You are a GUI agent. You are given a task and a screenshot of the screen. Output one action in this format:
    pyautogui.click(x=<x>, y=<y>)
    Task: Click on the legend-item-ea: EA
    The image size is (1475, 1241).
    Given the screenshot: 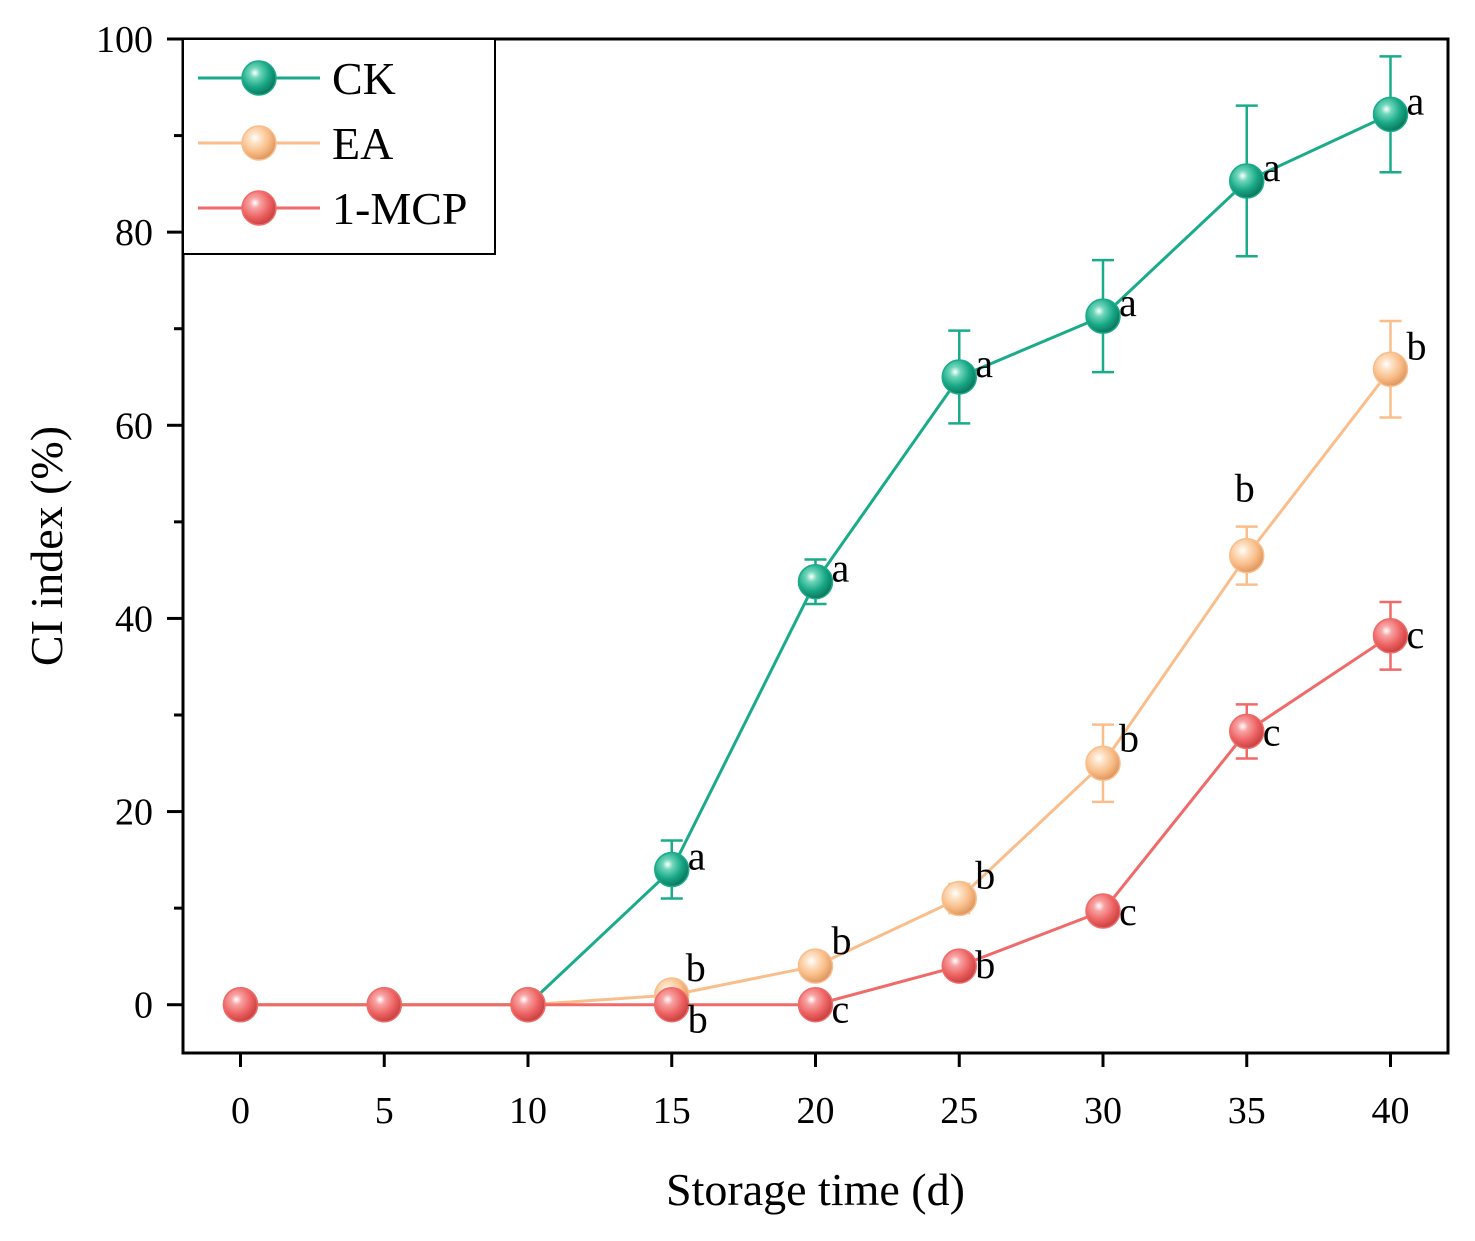 What is the action you would take?
    pyautogui.click(x=295, y=143)
    